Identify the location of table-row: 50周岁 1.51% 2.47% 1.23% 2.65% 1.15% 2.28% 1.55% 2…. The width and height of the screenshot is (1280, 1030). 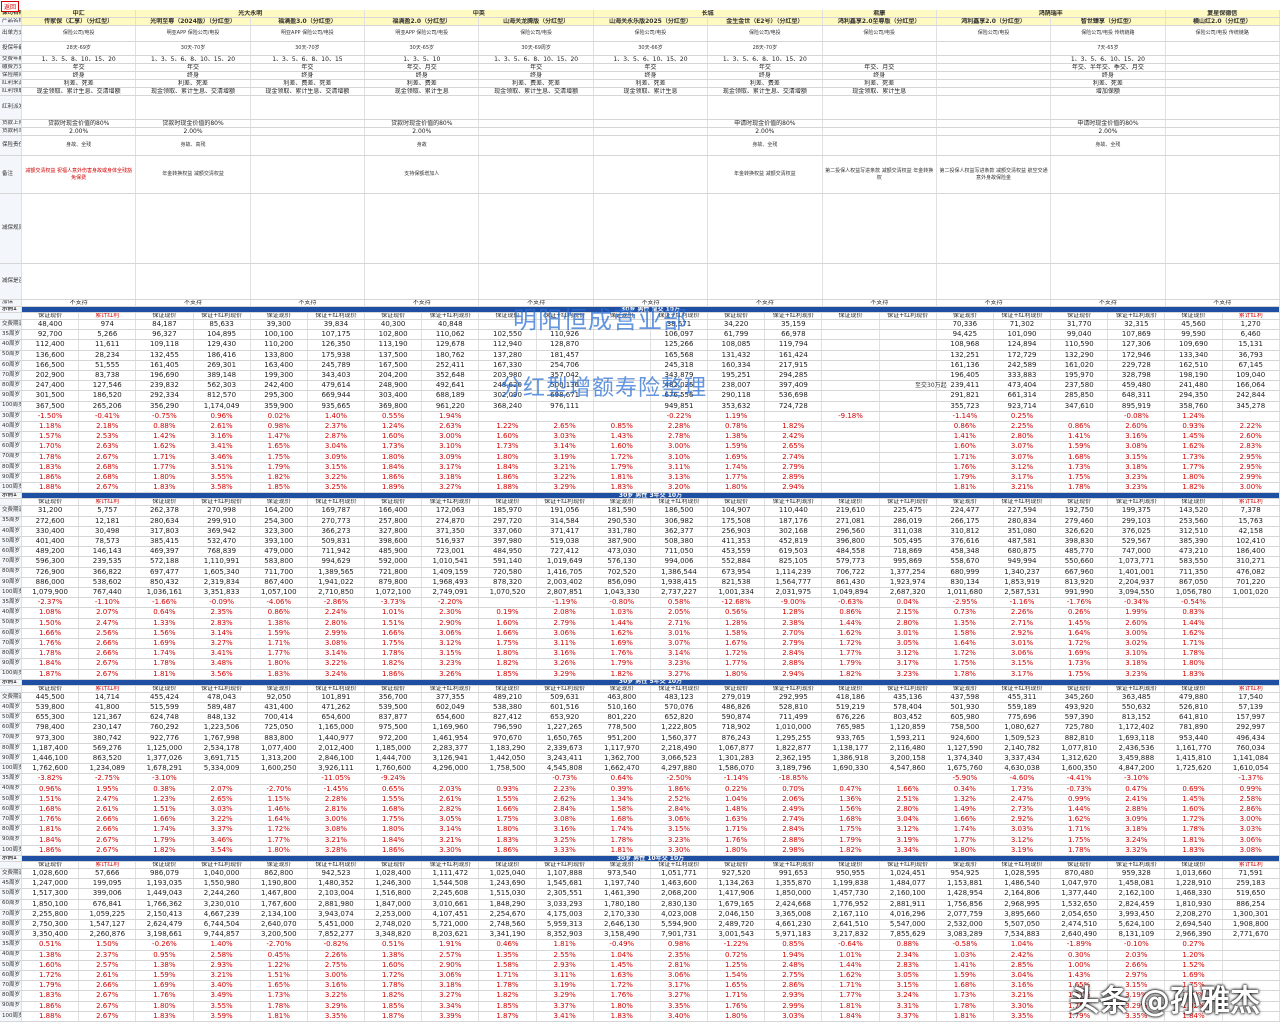
(640, 799).